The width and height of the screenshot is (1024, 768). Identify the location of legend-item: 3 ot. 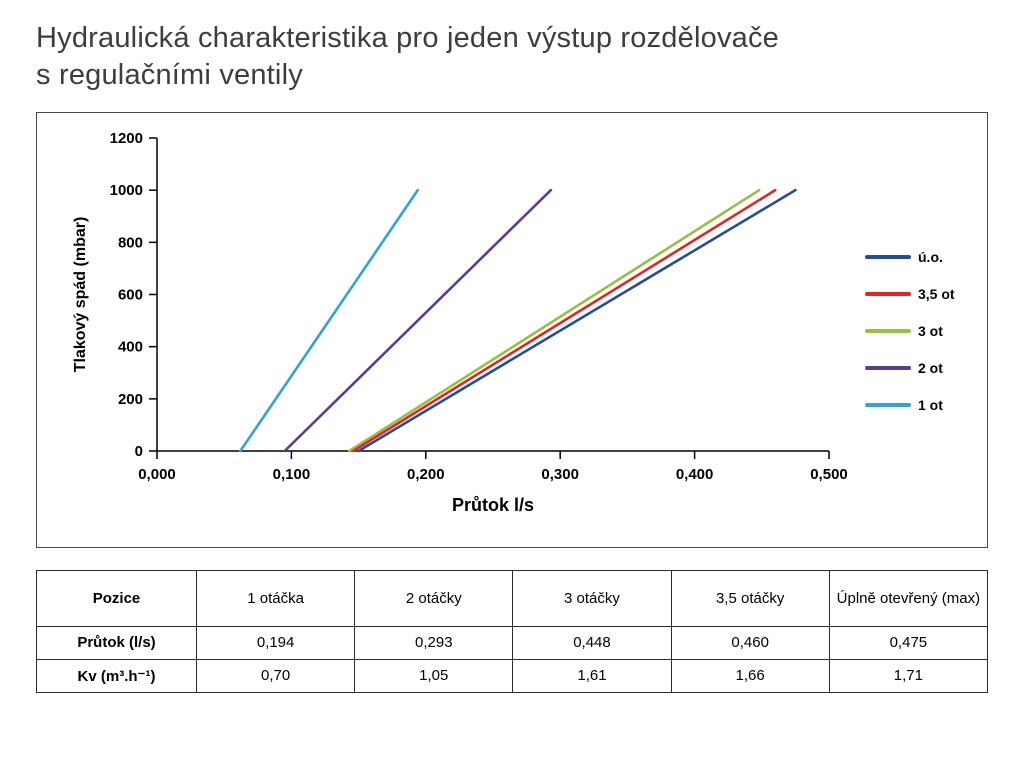
(910, 331).